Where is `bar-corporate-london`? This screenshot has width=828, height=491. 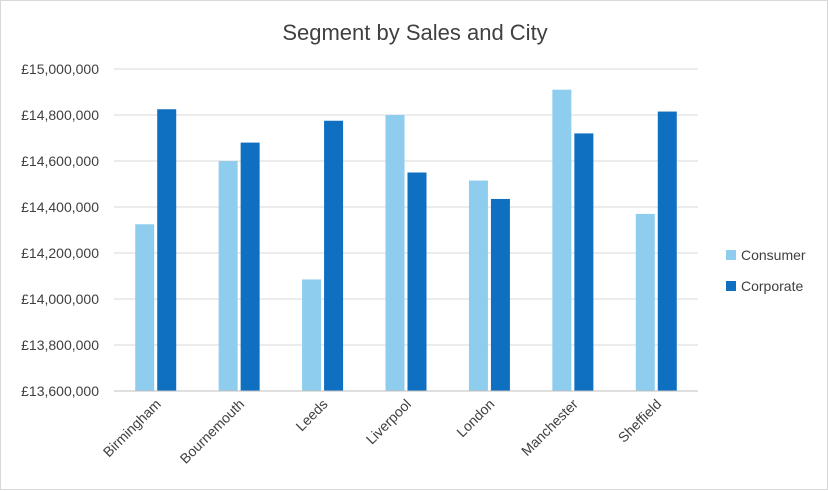
bar-corporate-london is located at coordinates (500, 294).